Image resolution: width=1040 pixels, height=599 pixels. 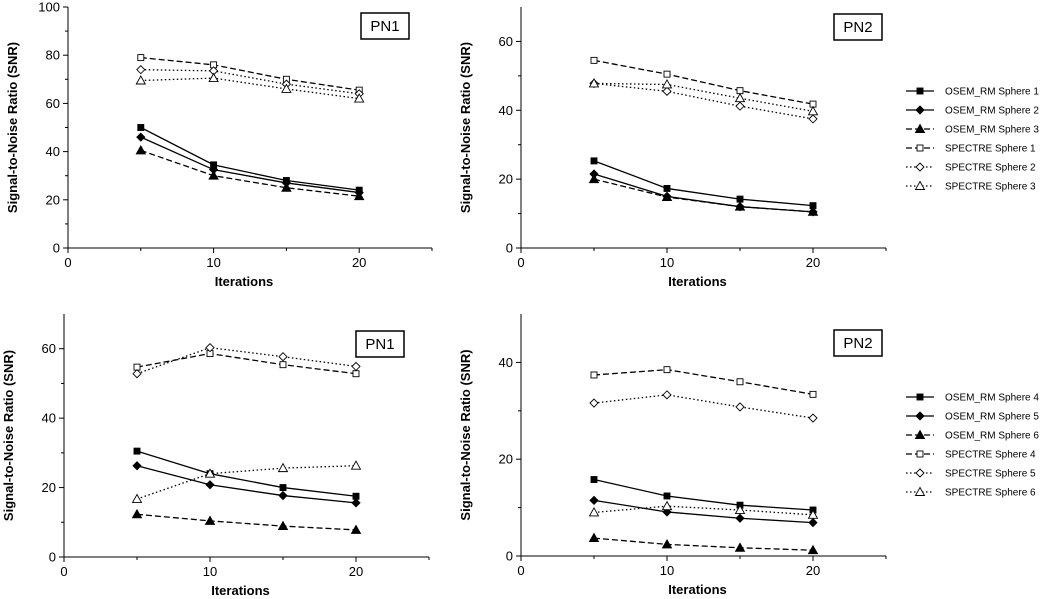 What do you see at coordinates (667, 570) in the screenshot?
I see `x-tick-label-4: 10` at bounding box center [667, 570].